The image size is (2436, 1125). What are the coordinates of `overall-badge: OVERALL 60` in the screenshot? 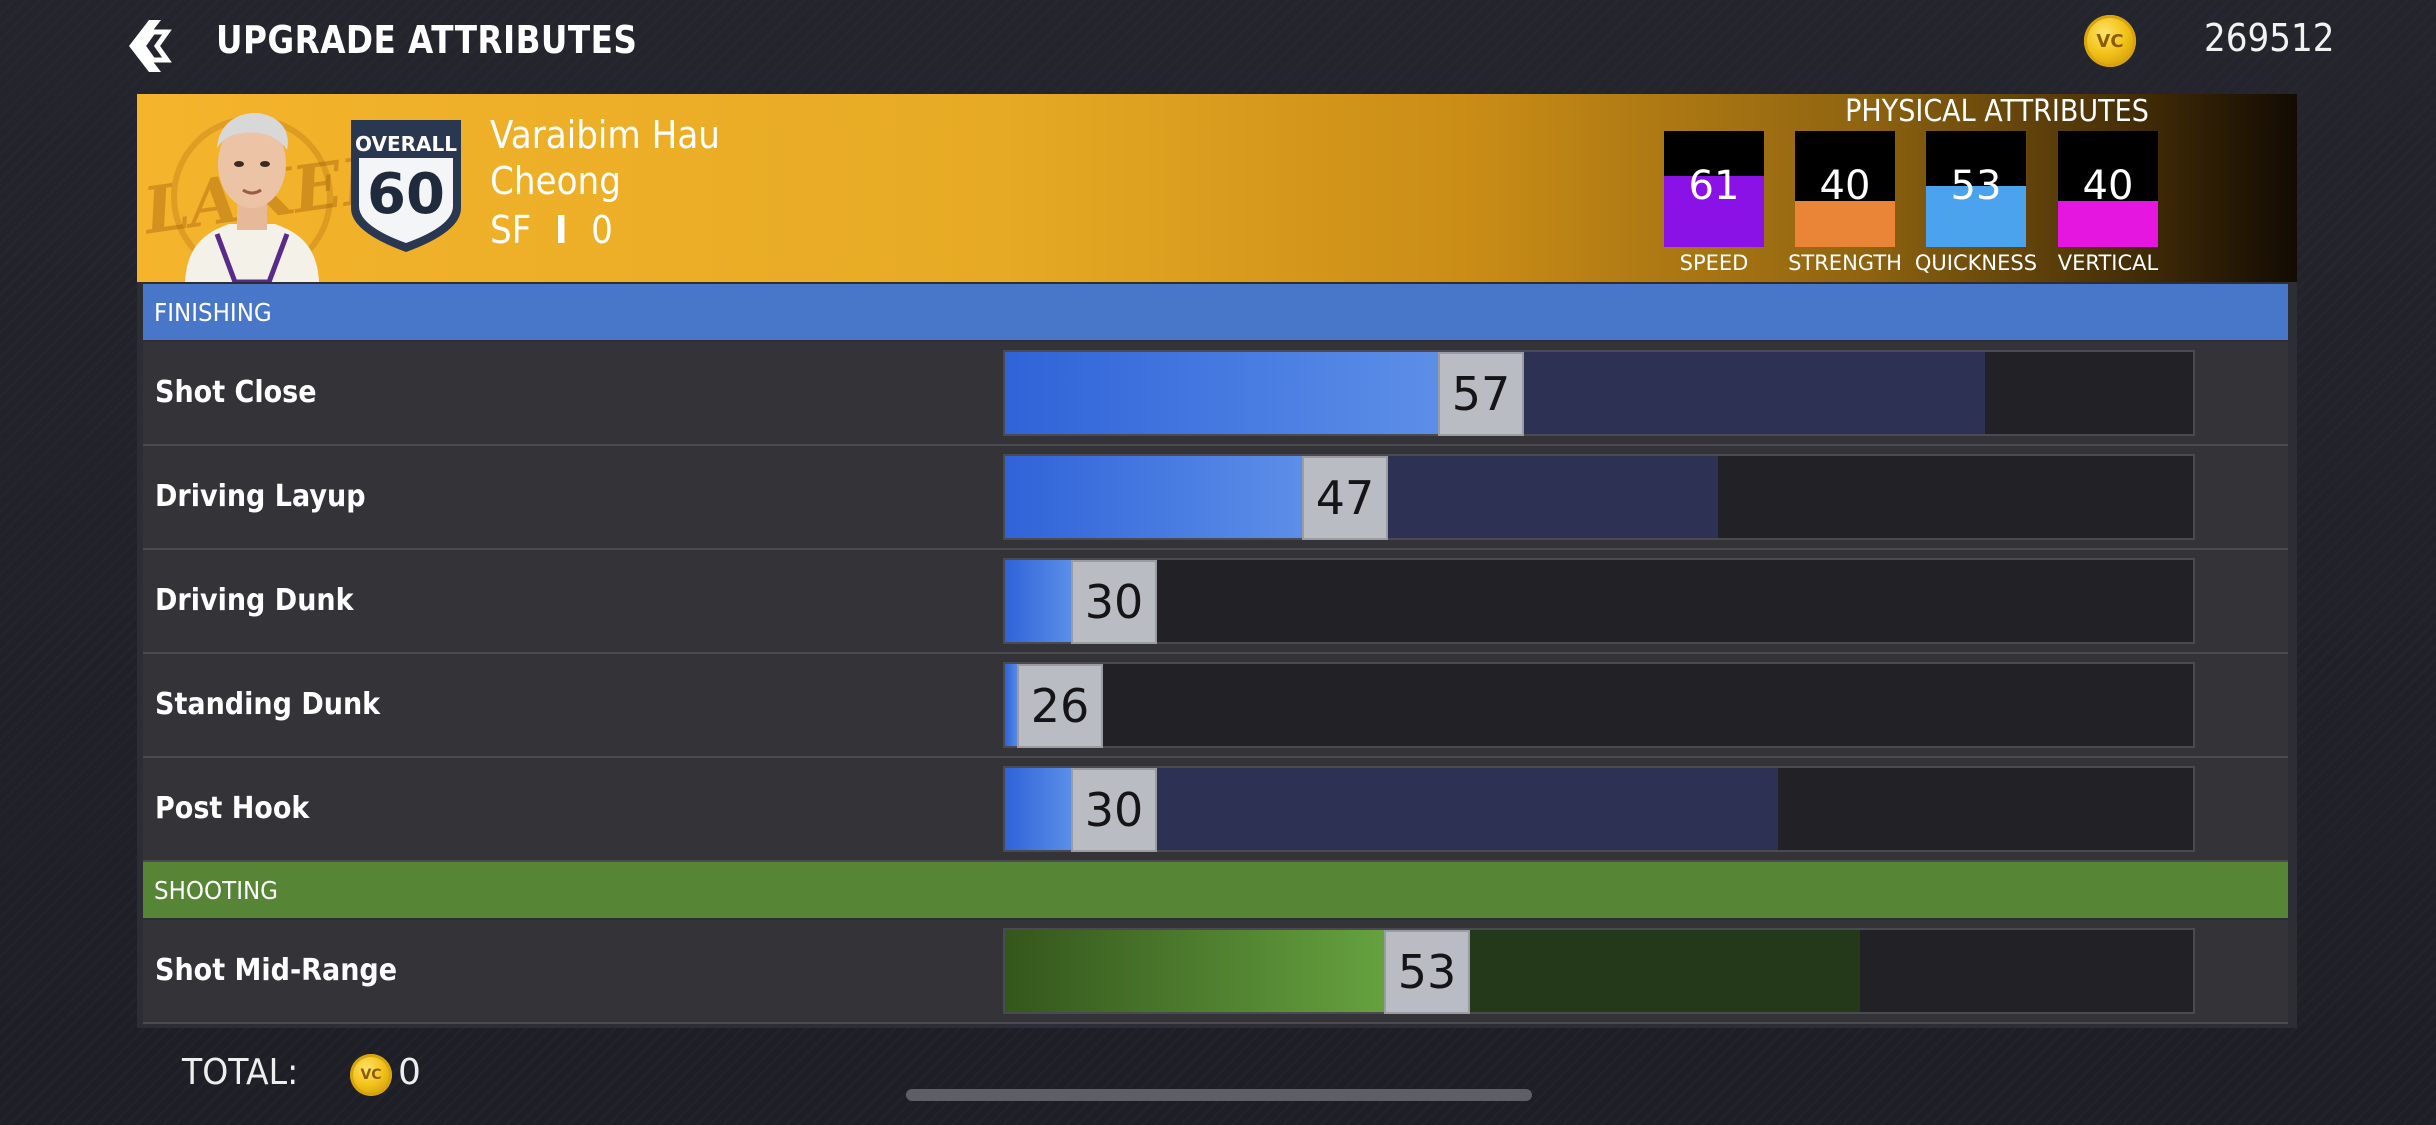 It's located at (406, 186).